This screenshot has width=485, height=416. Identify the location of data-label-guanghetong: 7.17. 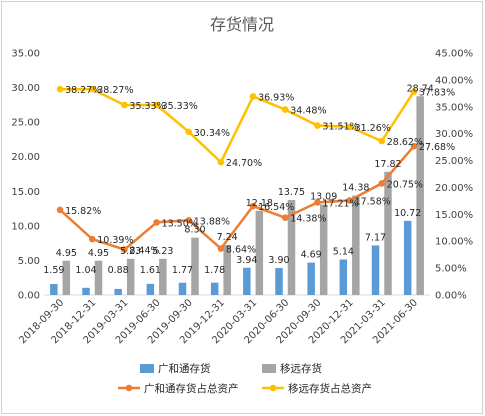
(375, 237).